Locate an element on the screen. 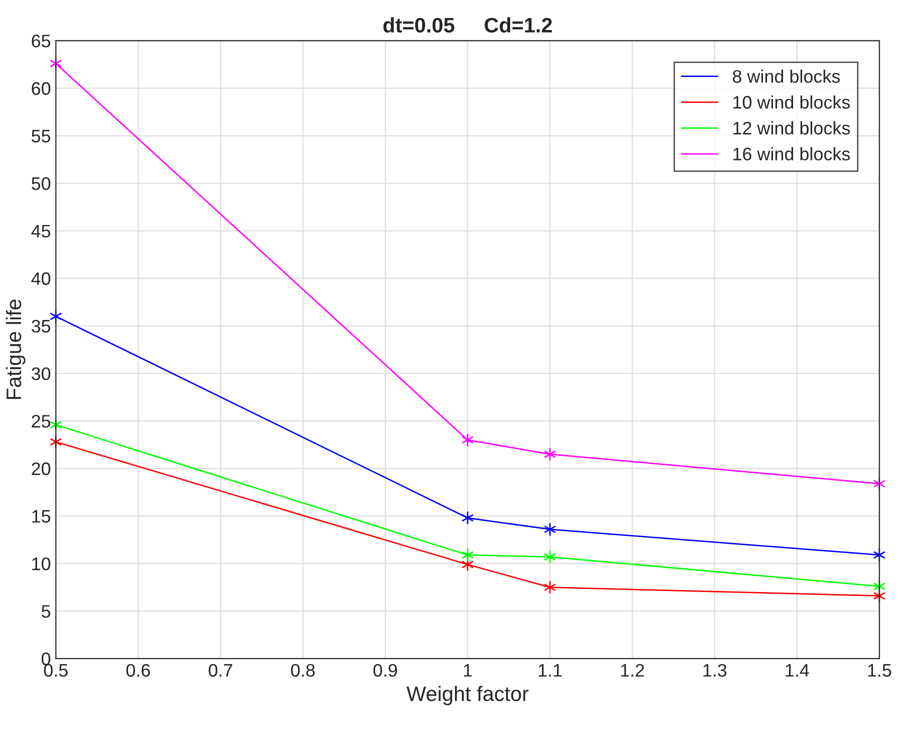  x-tick-label: 0.5 is located at coordinates (56, 670).